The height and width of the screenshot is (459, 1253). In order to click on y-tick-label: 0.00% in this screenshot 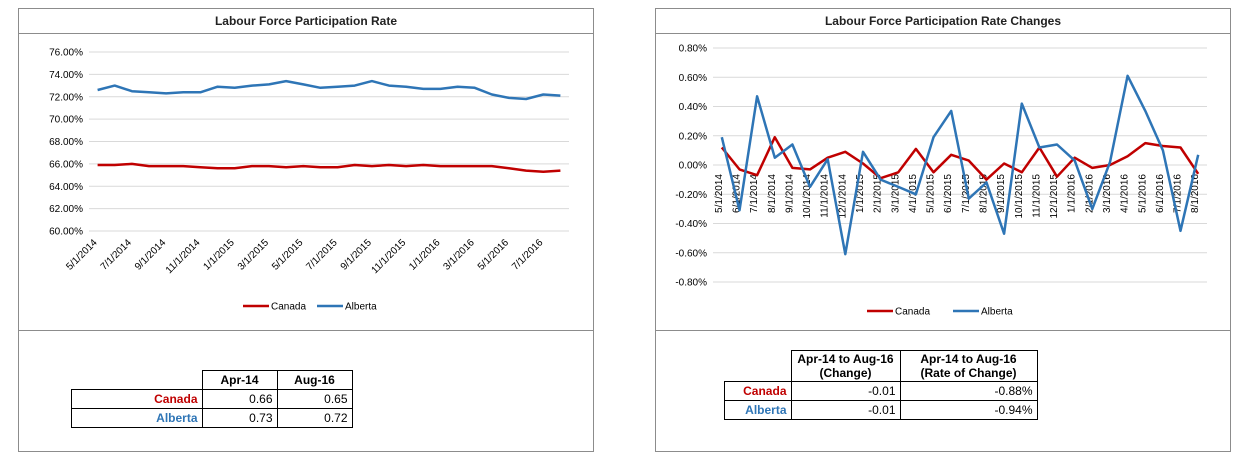, I will do `click(693, 166)`.